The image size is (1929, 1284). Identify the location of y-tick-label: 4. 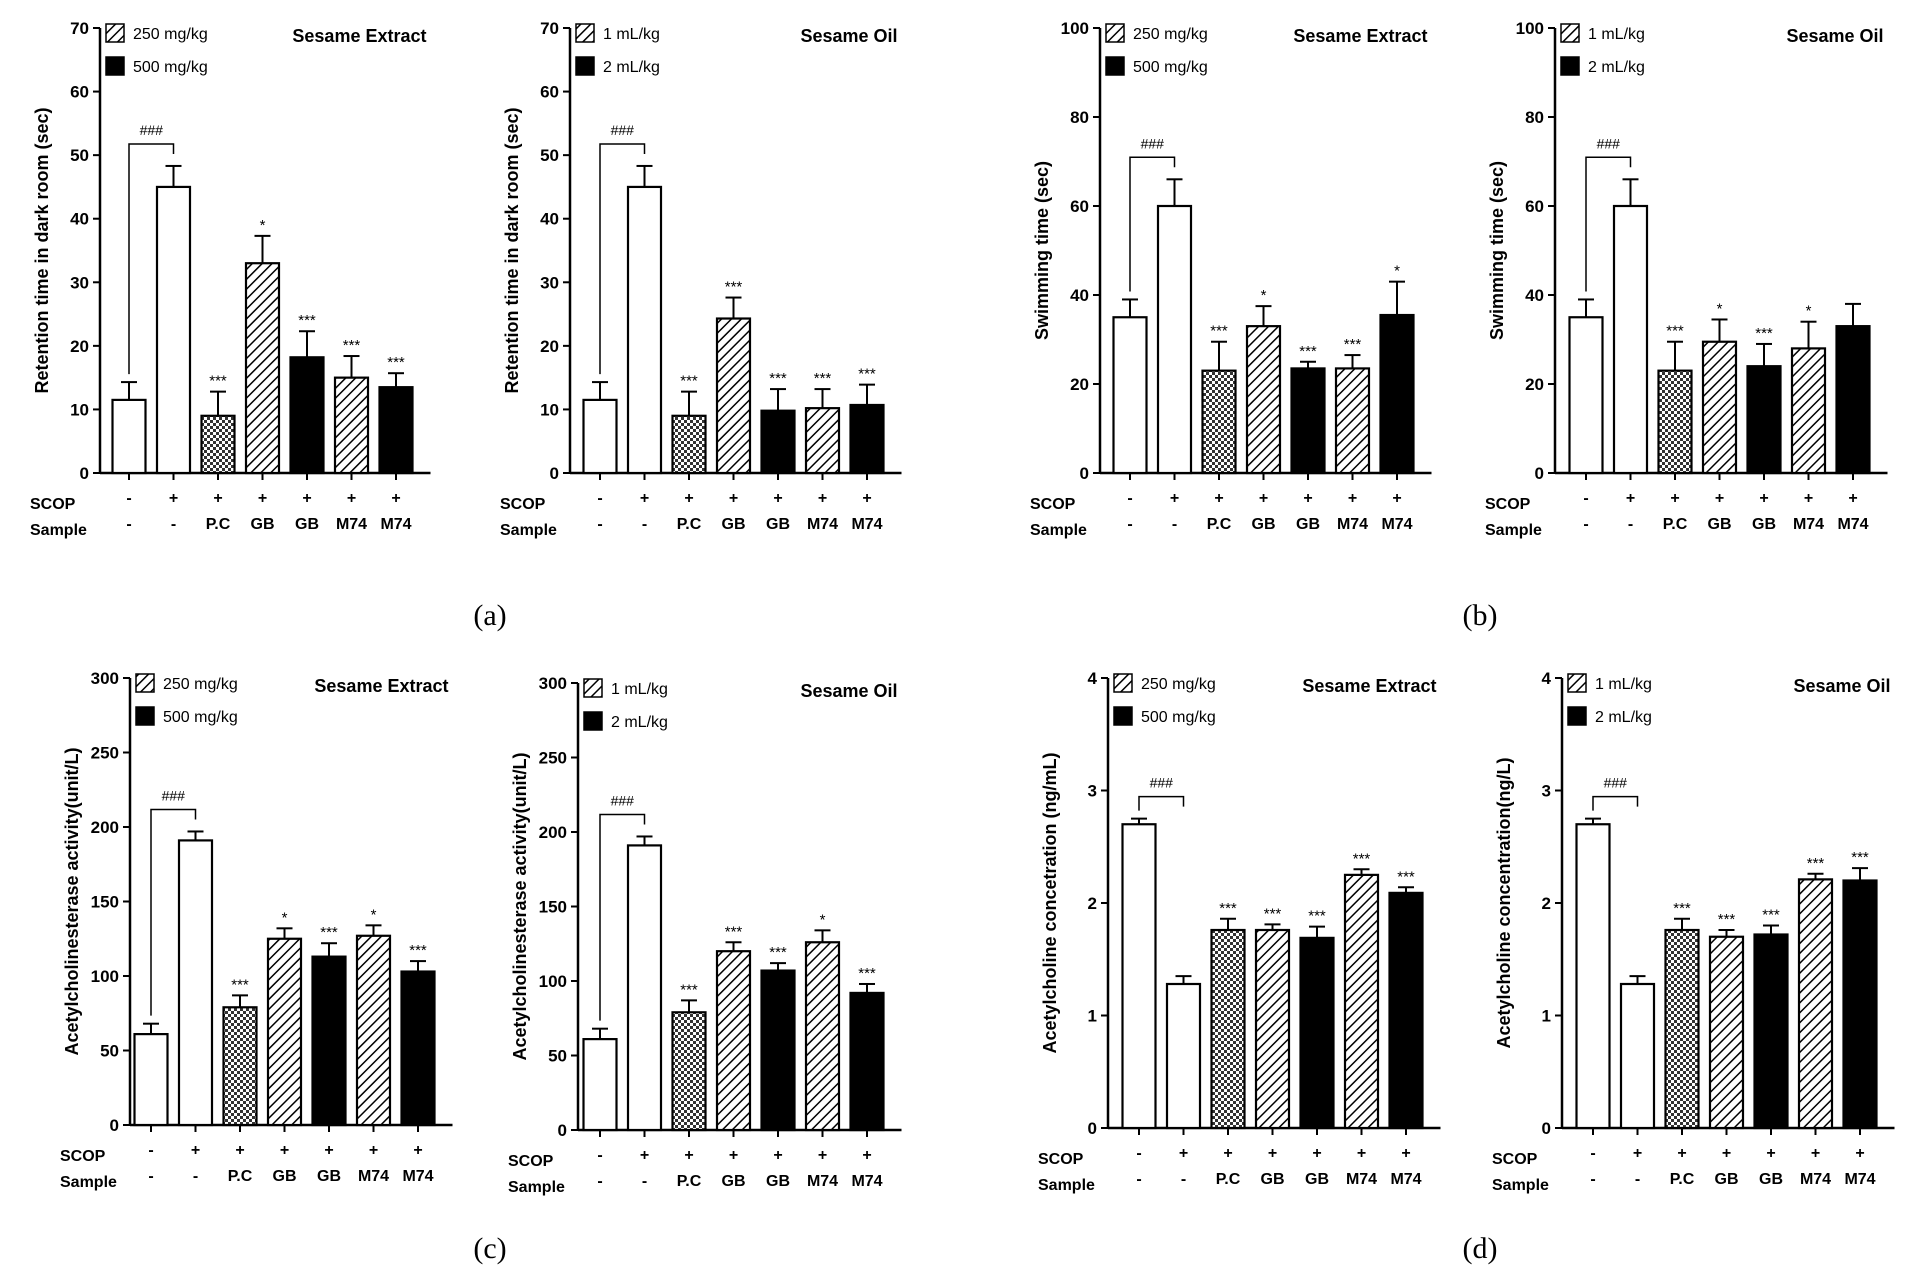
(1547, 678).